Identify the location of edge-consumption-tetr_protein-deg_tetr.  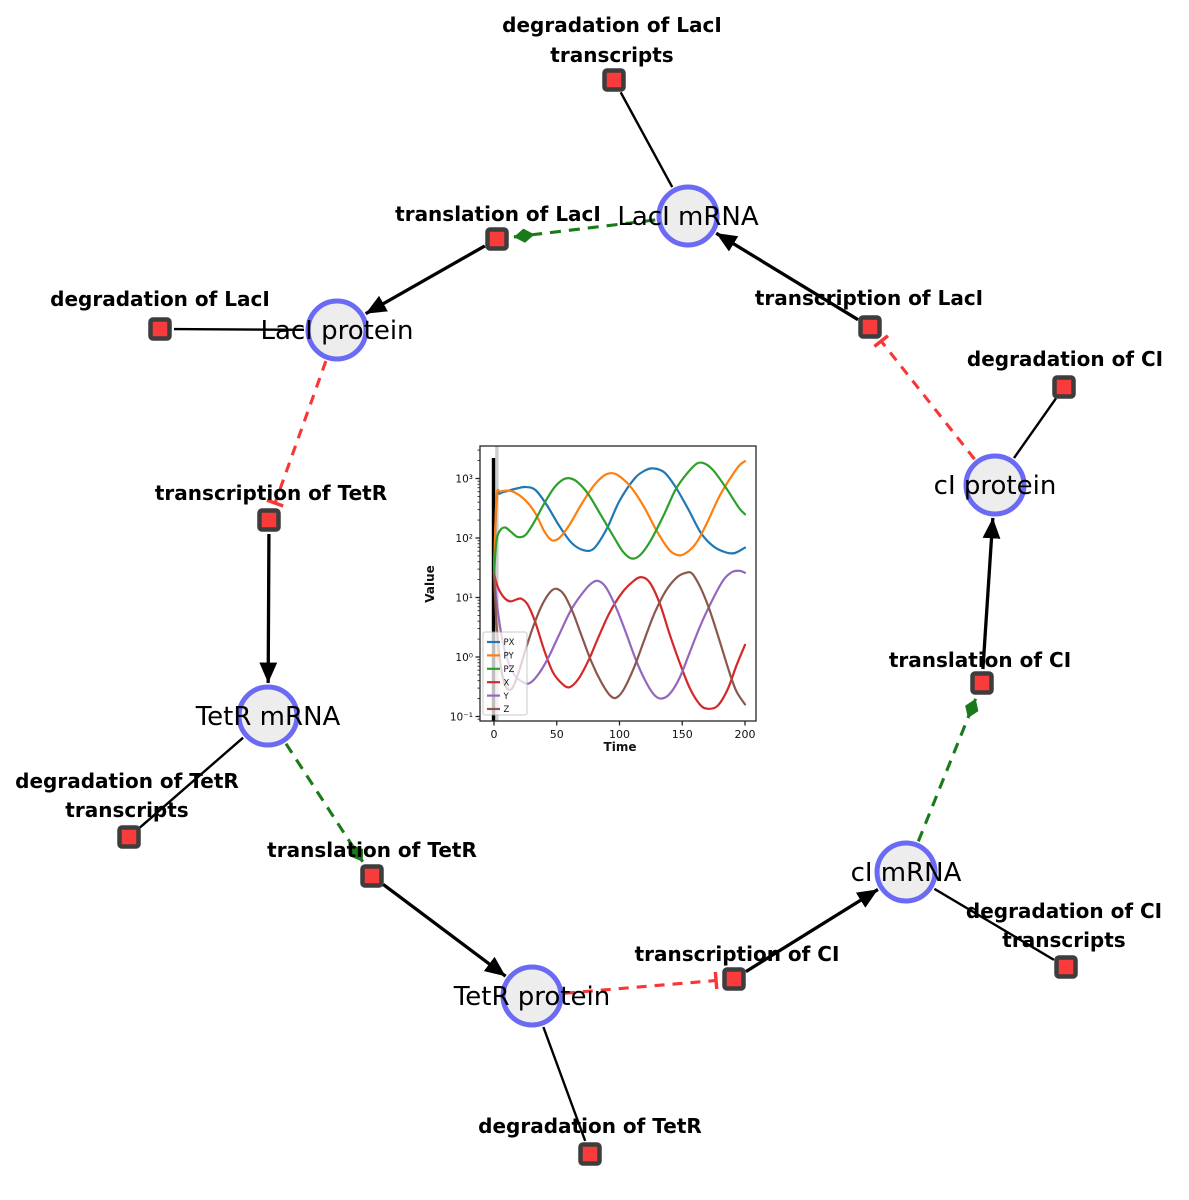
(564, 1084).